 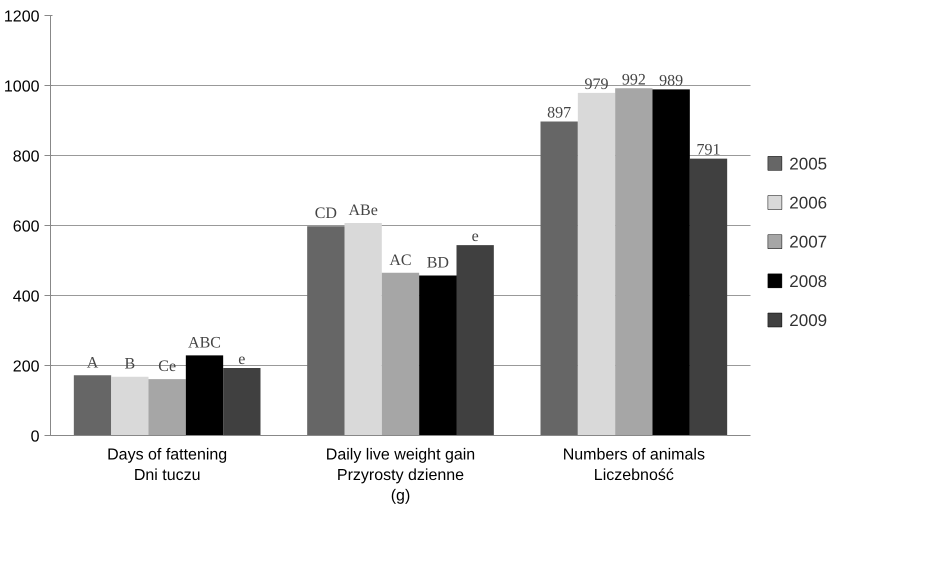 I want to click on data-label: 791, so click(x=708, y=150).